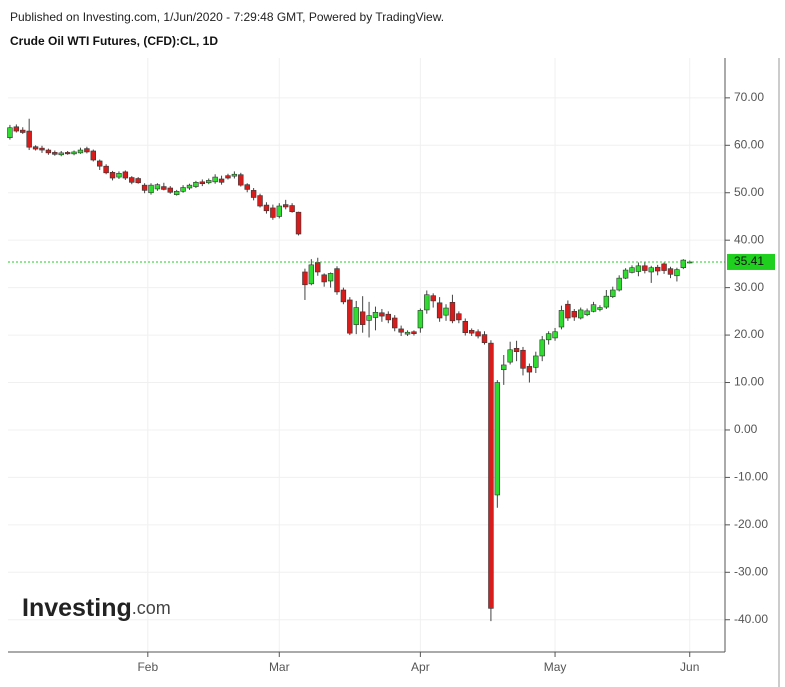 The image size is (785, 687). Describe the element at coordinates (749, 382) in the screenshot. I see `y-tick-label: 10.00` at that location.